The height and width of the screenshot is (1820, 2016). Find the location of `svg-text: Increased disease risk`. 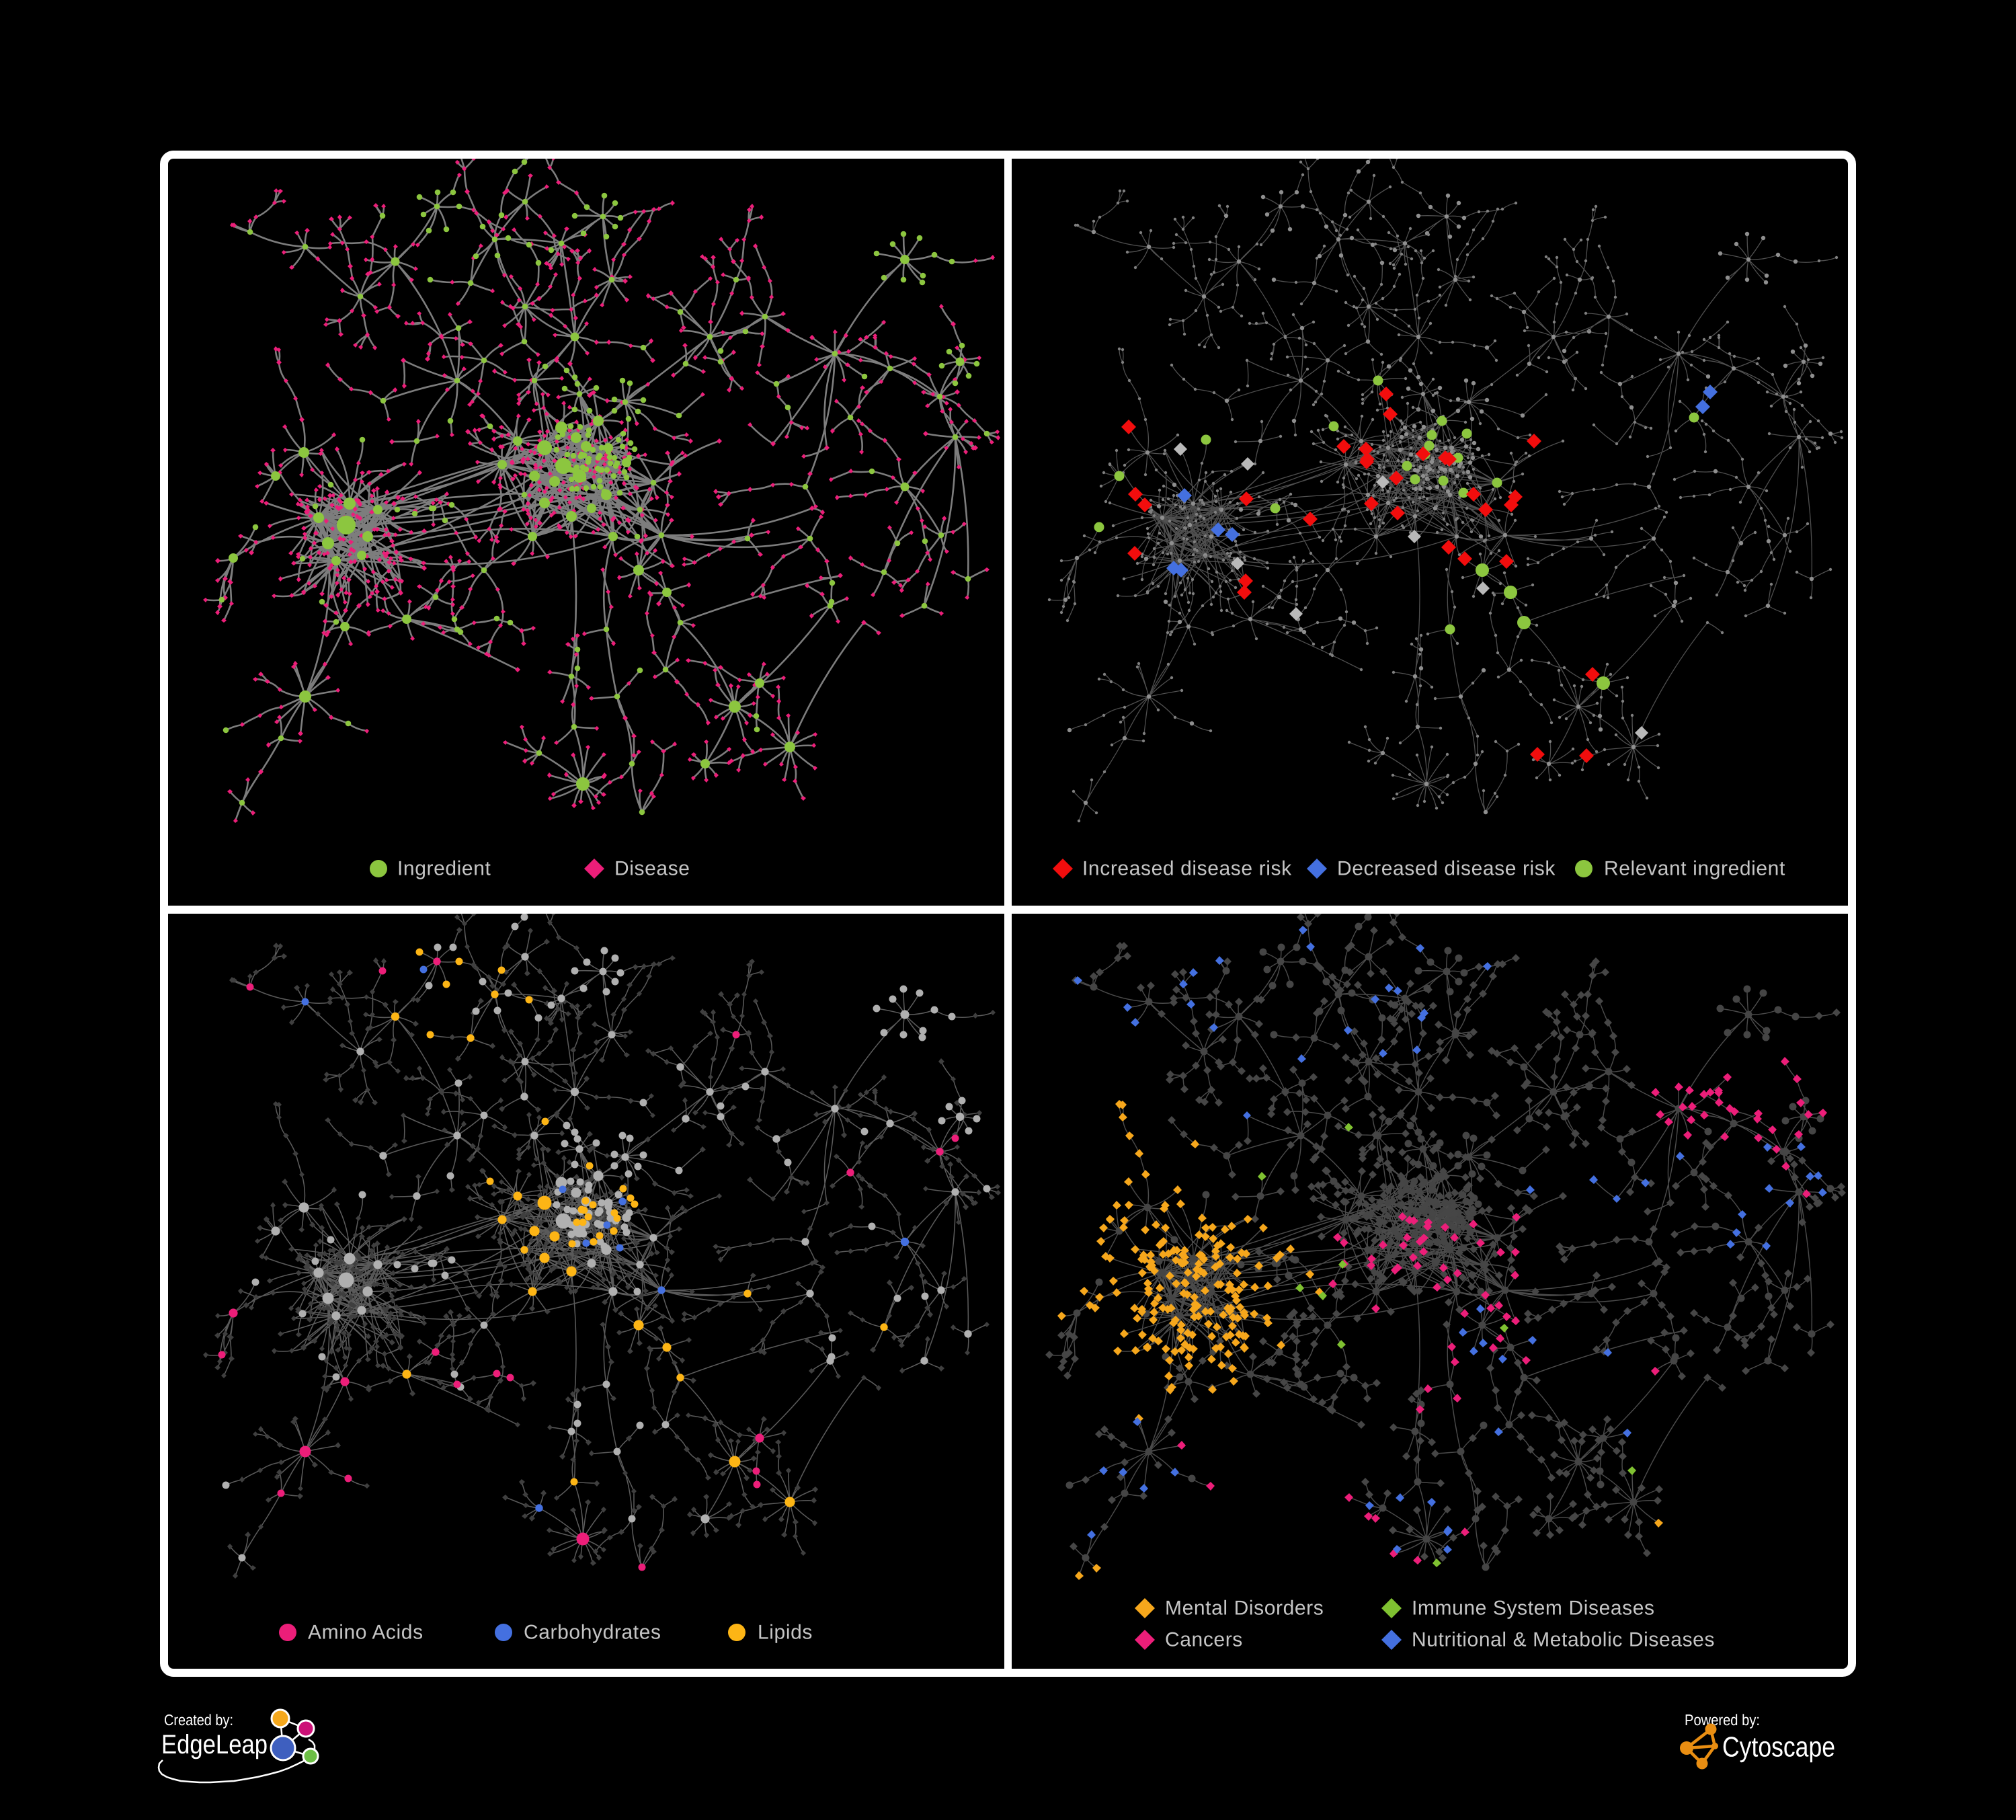

svg-text: Increased disease risk is located at coordinates (1187, 869).